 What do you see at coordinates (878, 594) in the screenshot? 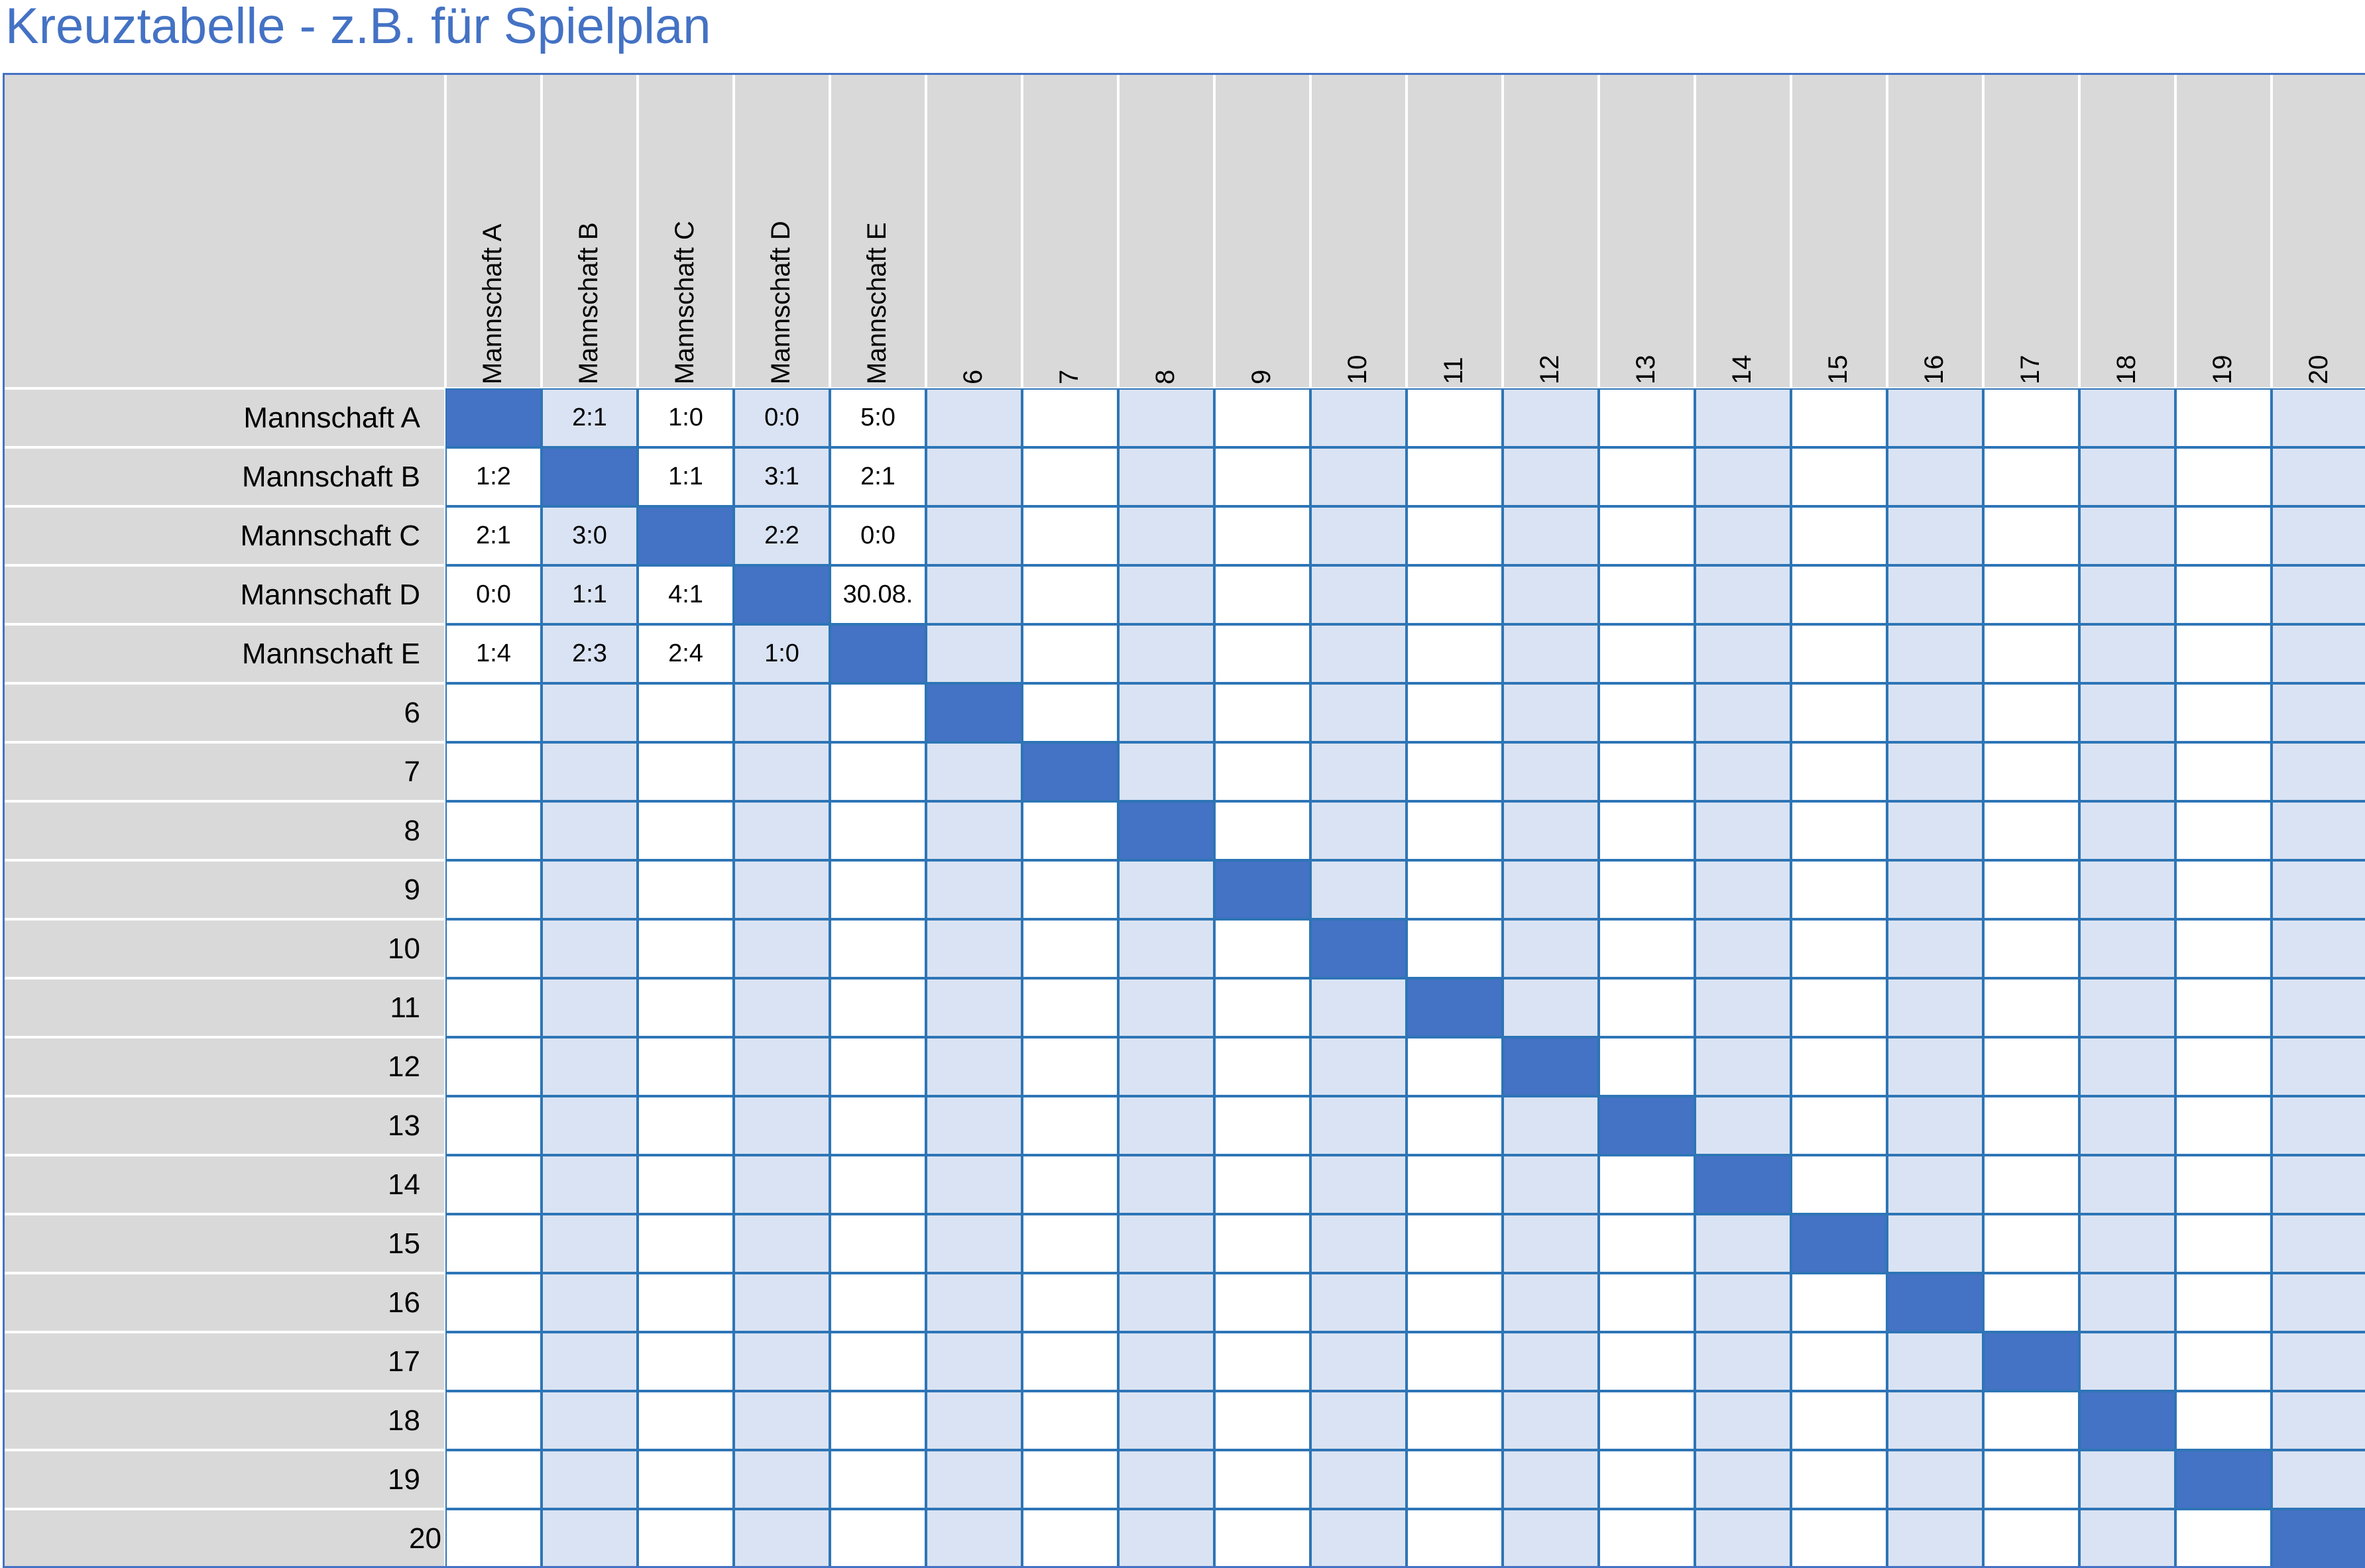
I see `result-cell: 30.08.` at bounding box center [878, 594].